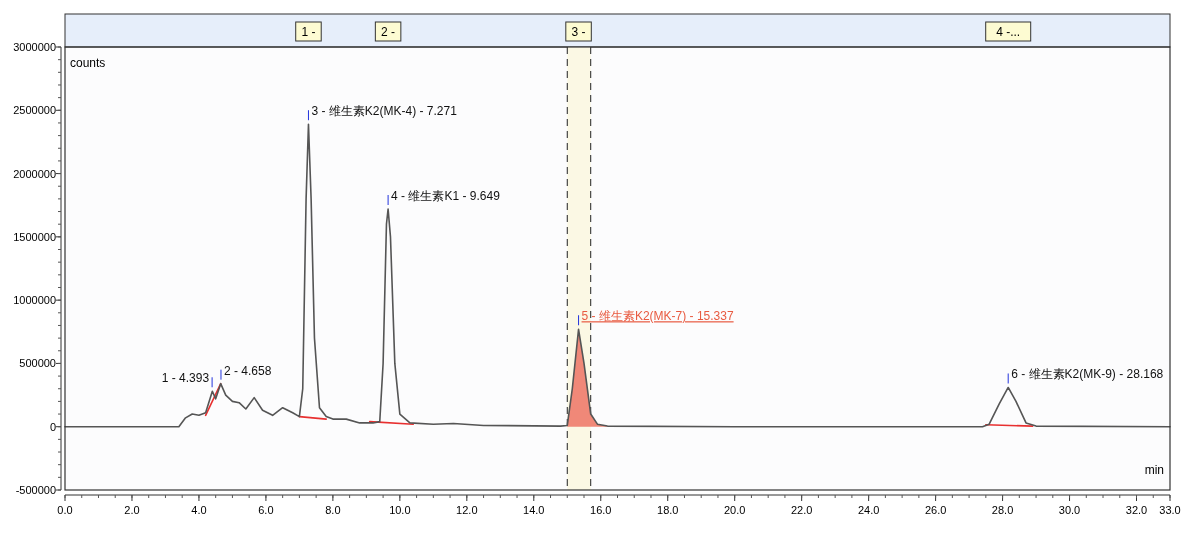 The width and height of the screenshot is (1182, 534). What do you see at coordinates (1002, 510) in the screenshot?
I see `x-tick-label: 28.0` at bounding box center [1002, 510].